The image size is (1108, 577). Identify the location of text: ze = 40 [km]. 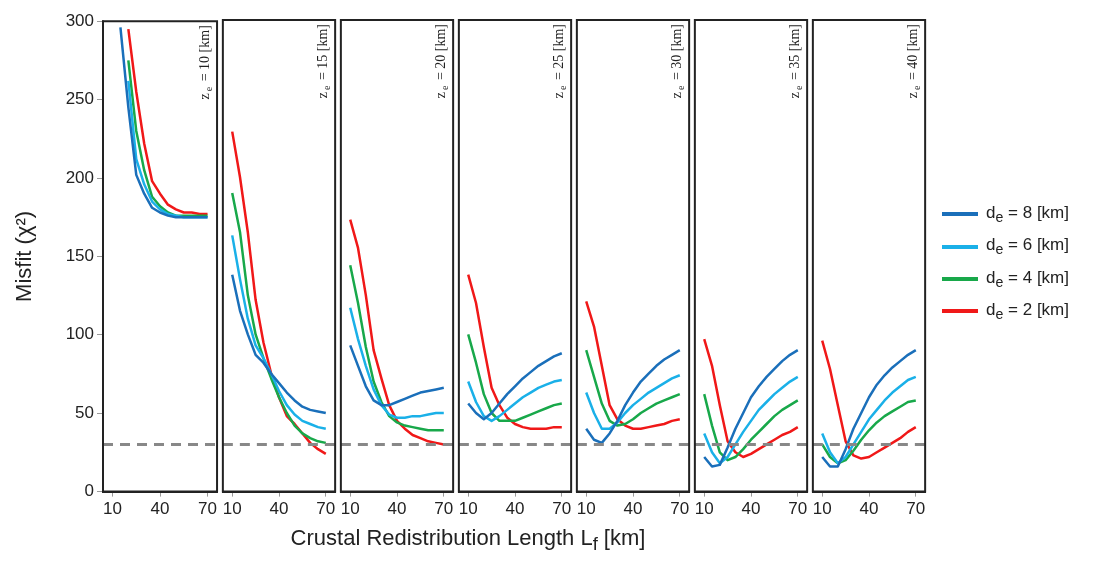
(914, 61).